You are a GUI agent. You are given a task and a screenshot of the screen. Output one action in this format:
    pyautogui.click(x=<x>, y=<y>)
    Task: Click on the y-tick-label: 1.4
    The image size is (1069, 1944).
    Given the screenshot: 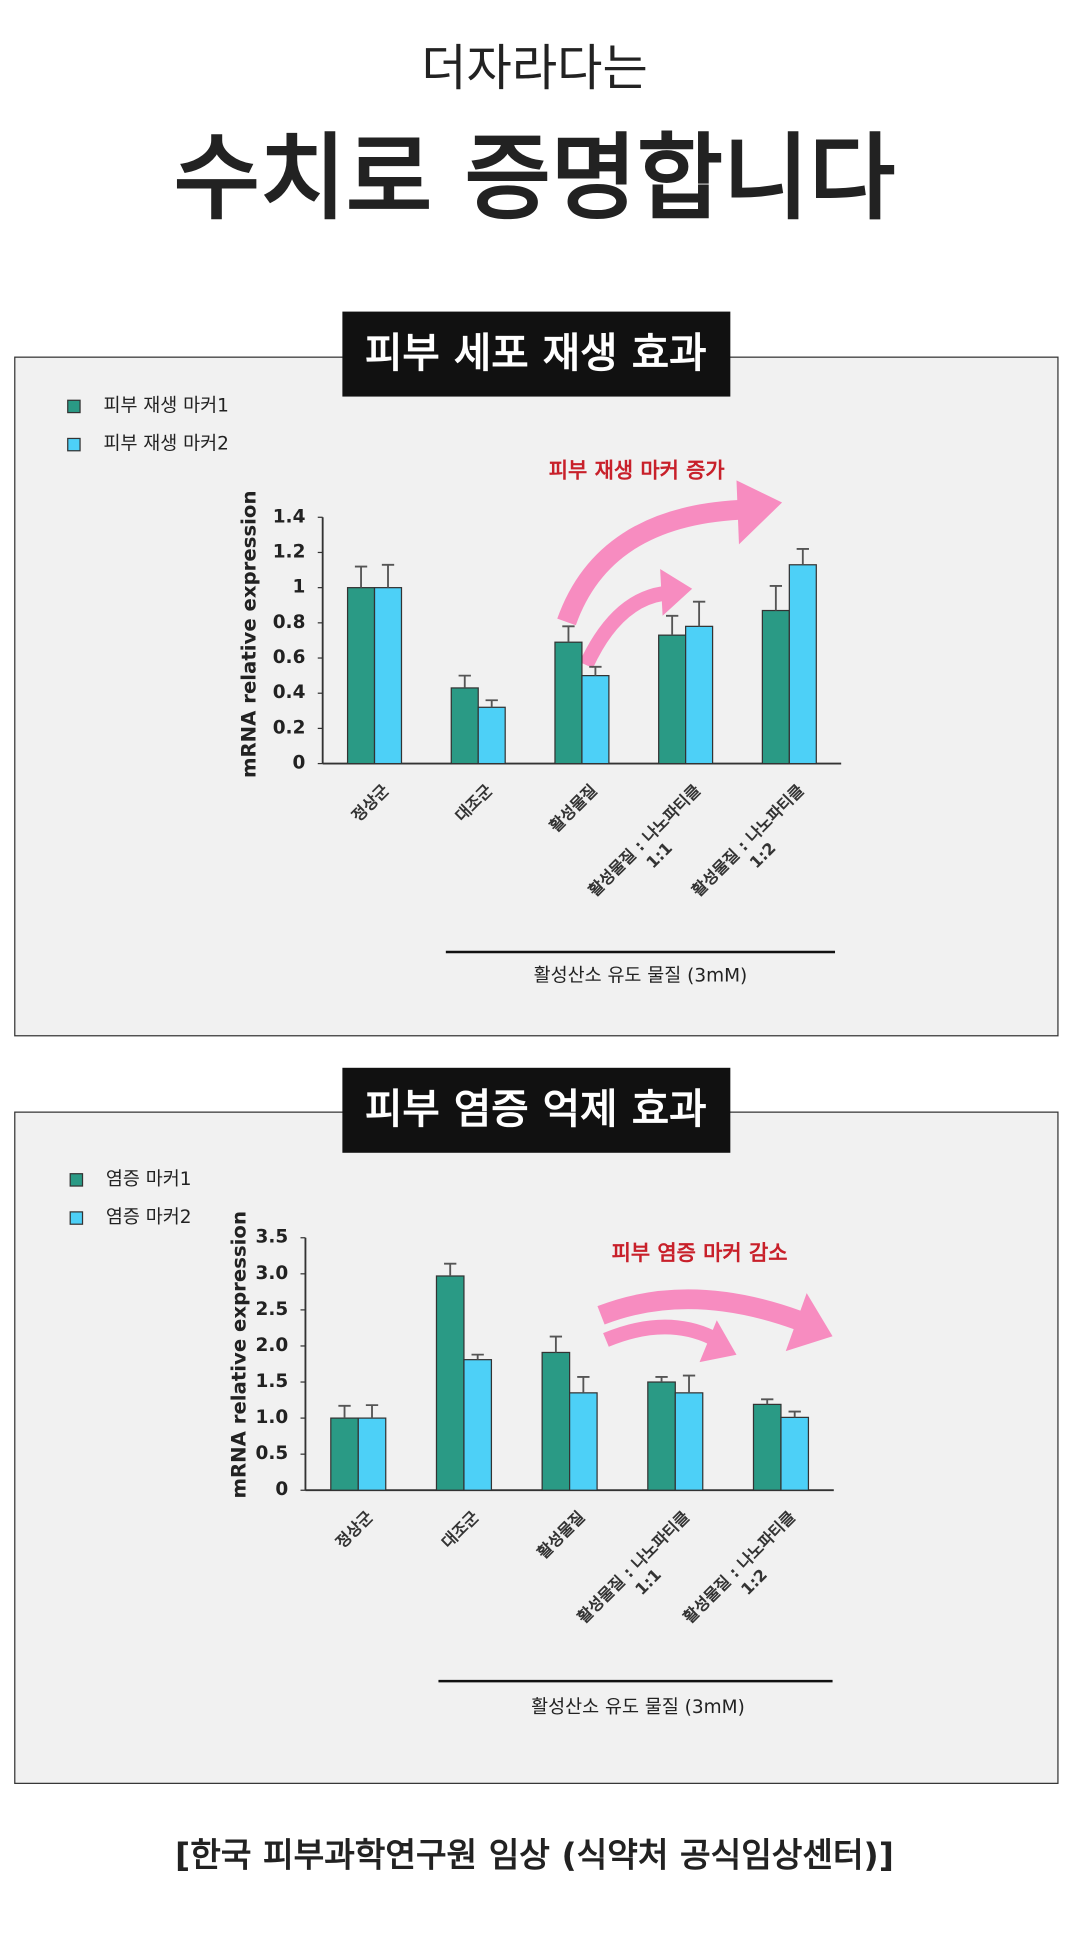 What is the action you would take?
    pyautogui.click(x=289, y=516)
    